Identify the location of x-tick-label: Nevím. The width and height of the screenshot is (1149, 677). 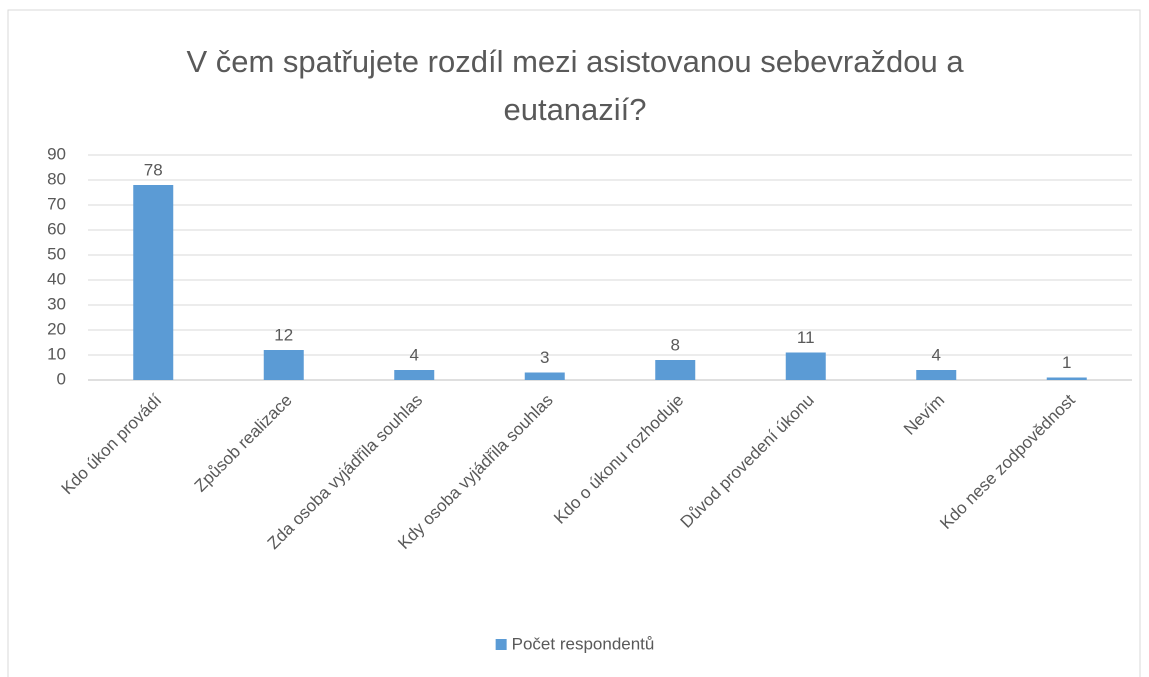
(924, 415).